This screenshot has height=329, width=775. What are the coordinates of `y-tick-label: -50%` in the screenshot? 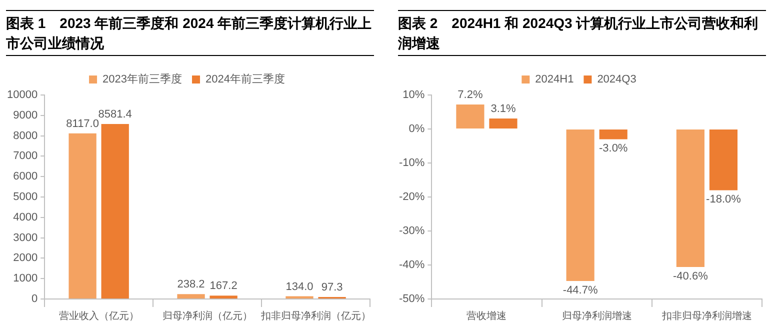 It's located at (411, 299).